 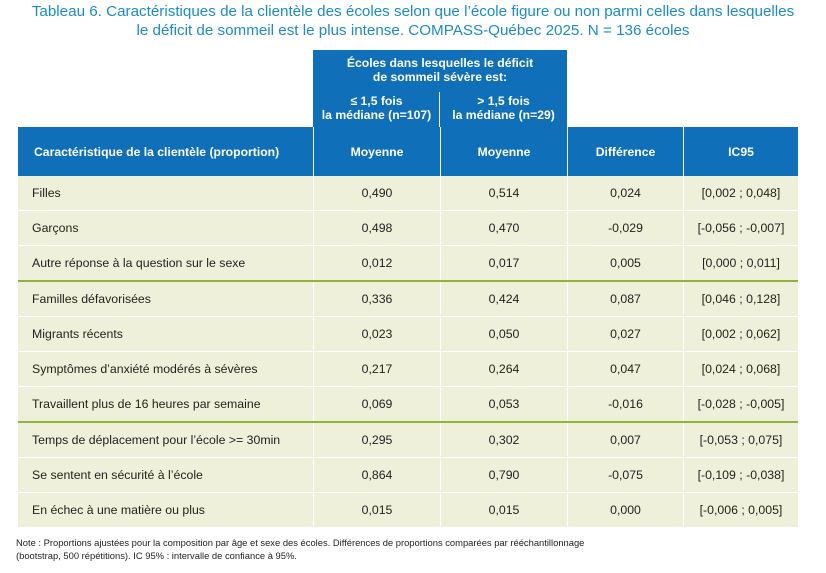 I want to click on row-label: Symptômes d’anxiété modérés à sévères, so click(x=145, y=369).